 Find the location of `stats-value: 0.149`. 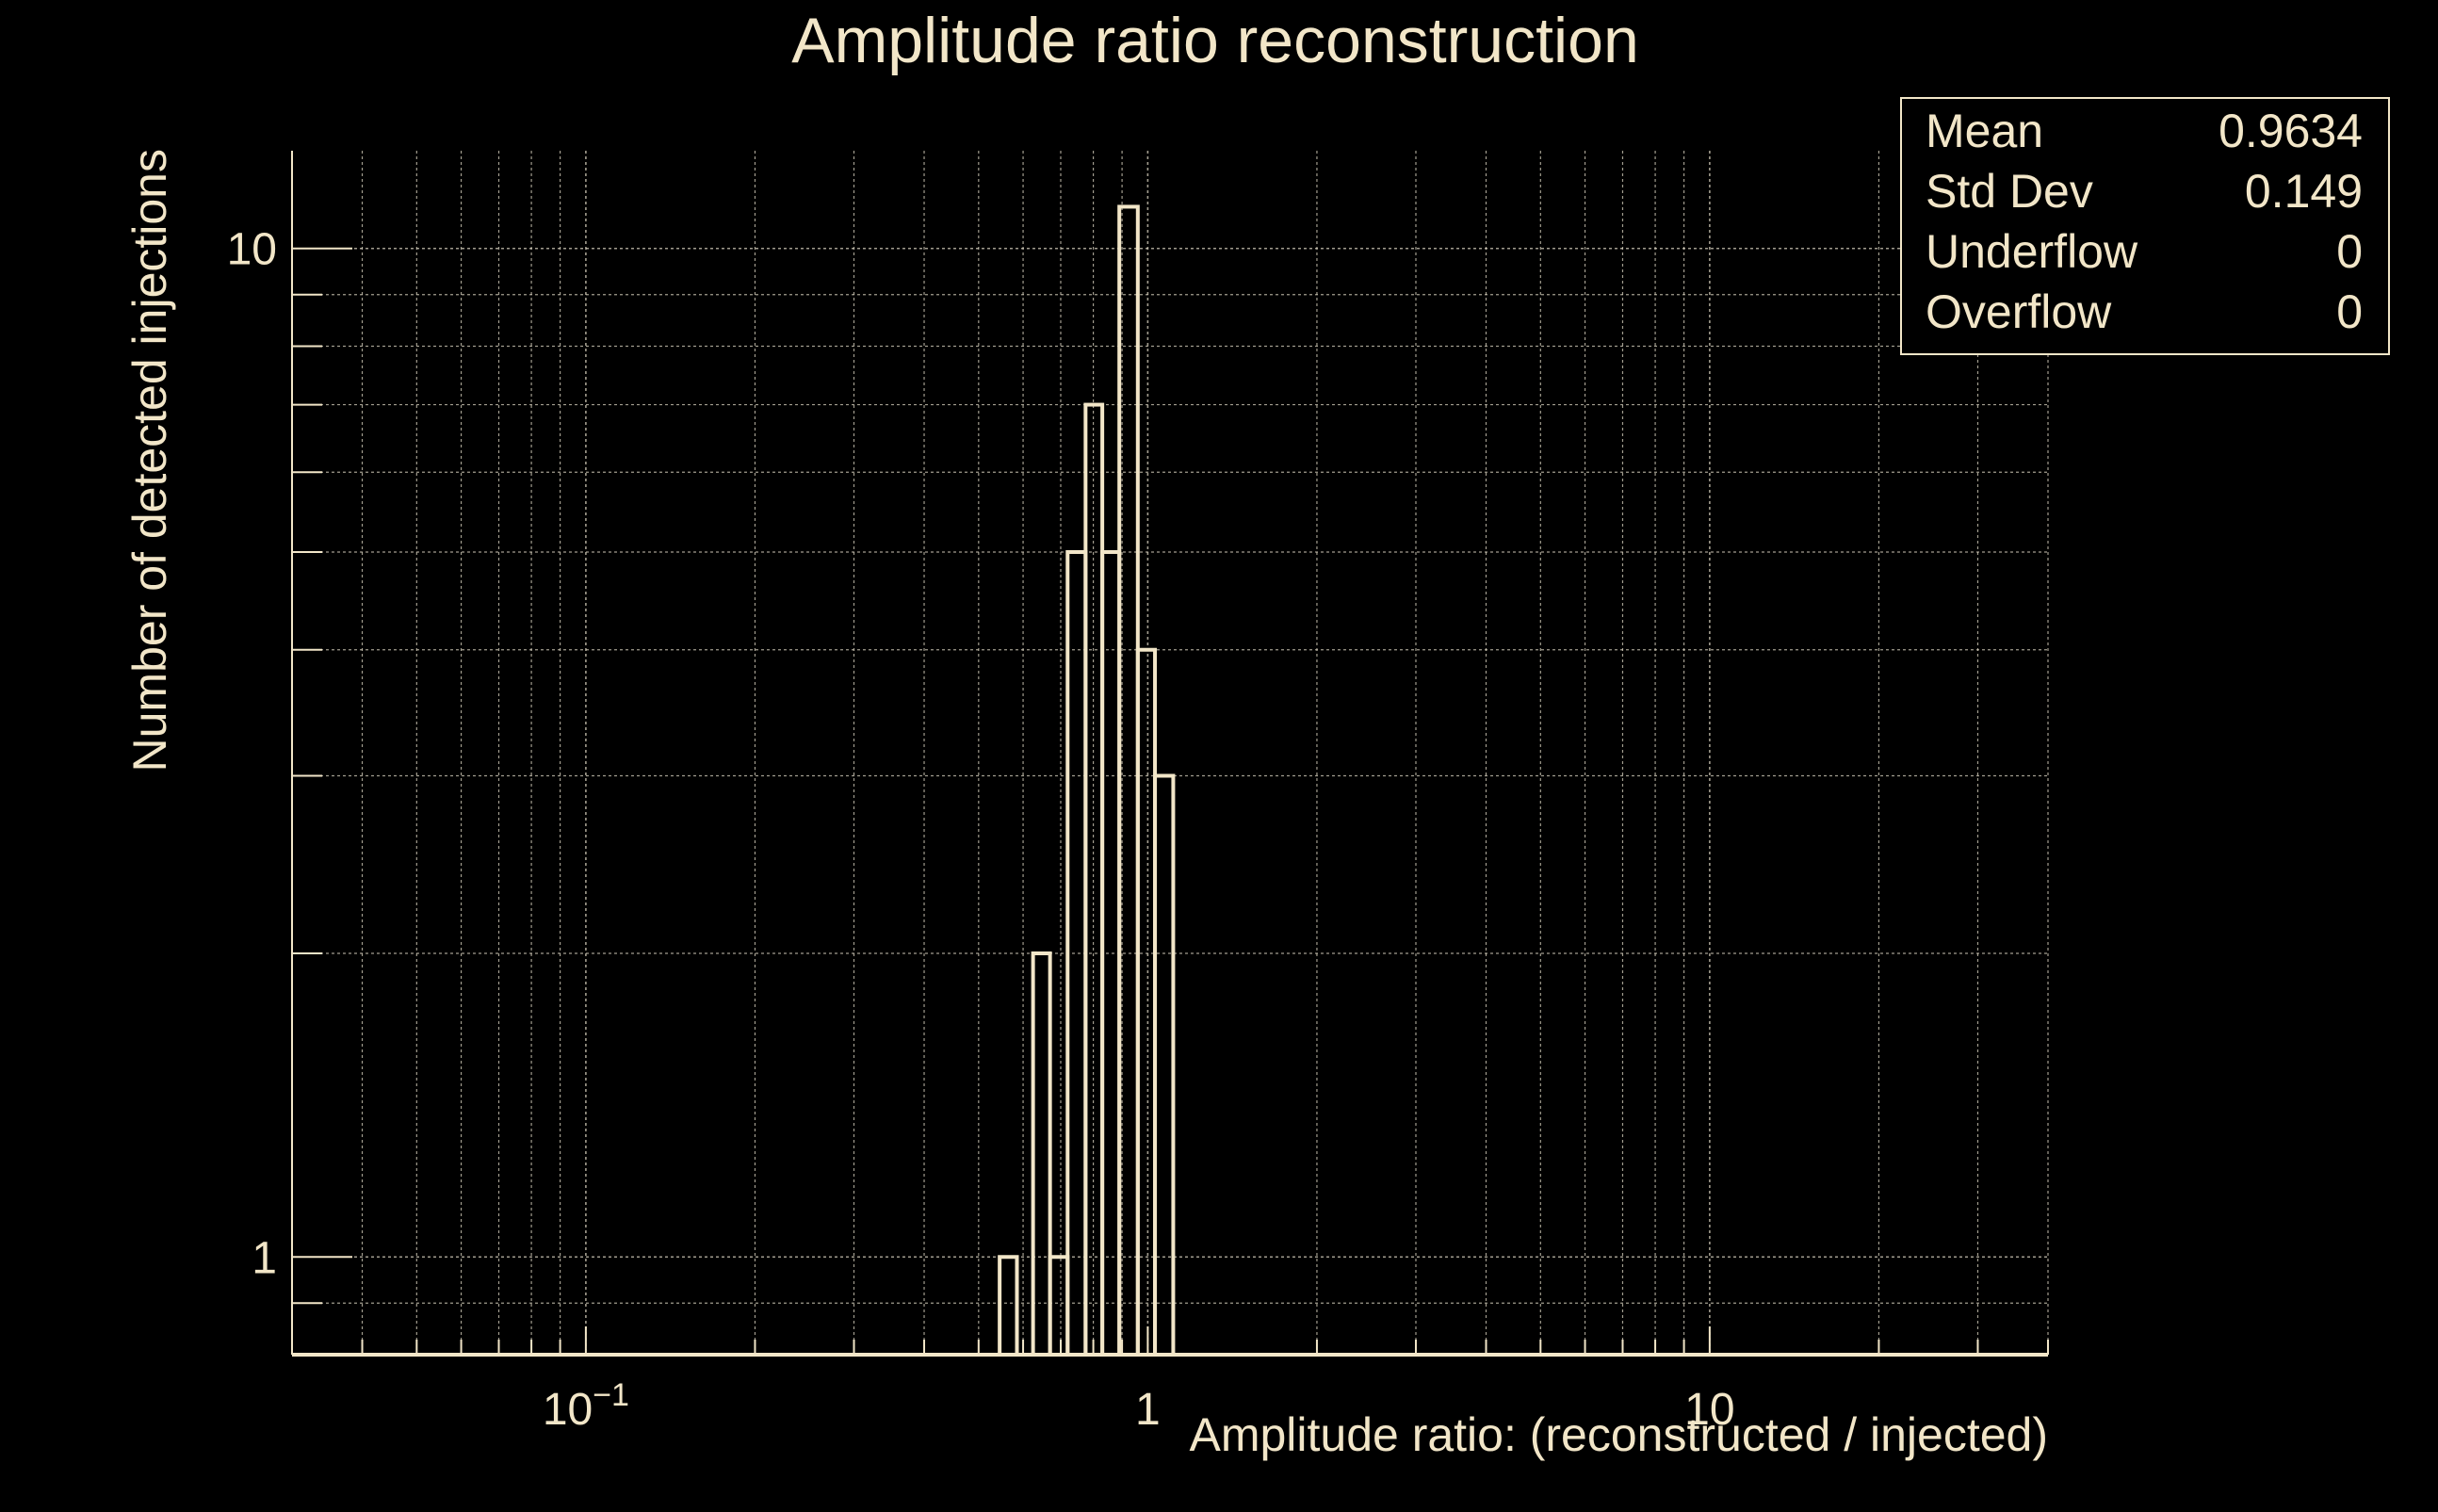

stats-value: 0.149 is located at coordinates (2304, 191).